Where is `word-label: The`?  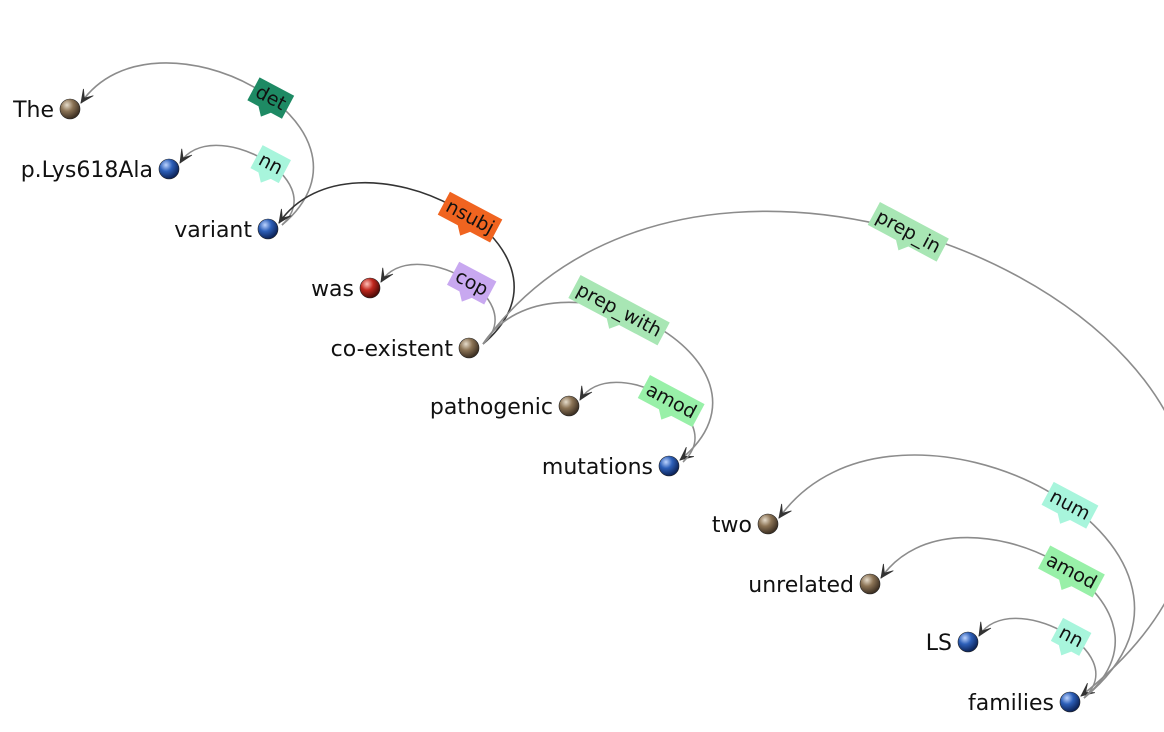 word-label: The is located at coordinates (33, 110).